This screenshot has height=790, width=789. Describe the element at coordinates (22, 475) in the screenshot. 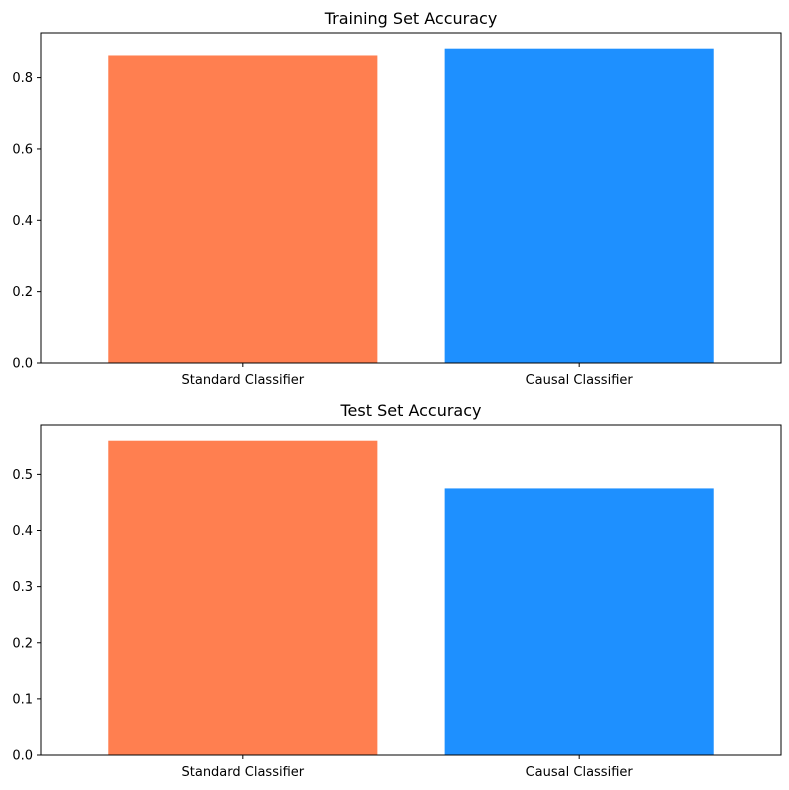

I see `y-tick-label: 0.5` at that location.